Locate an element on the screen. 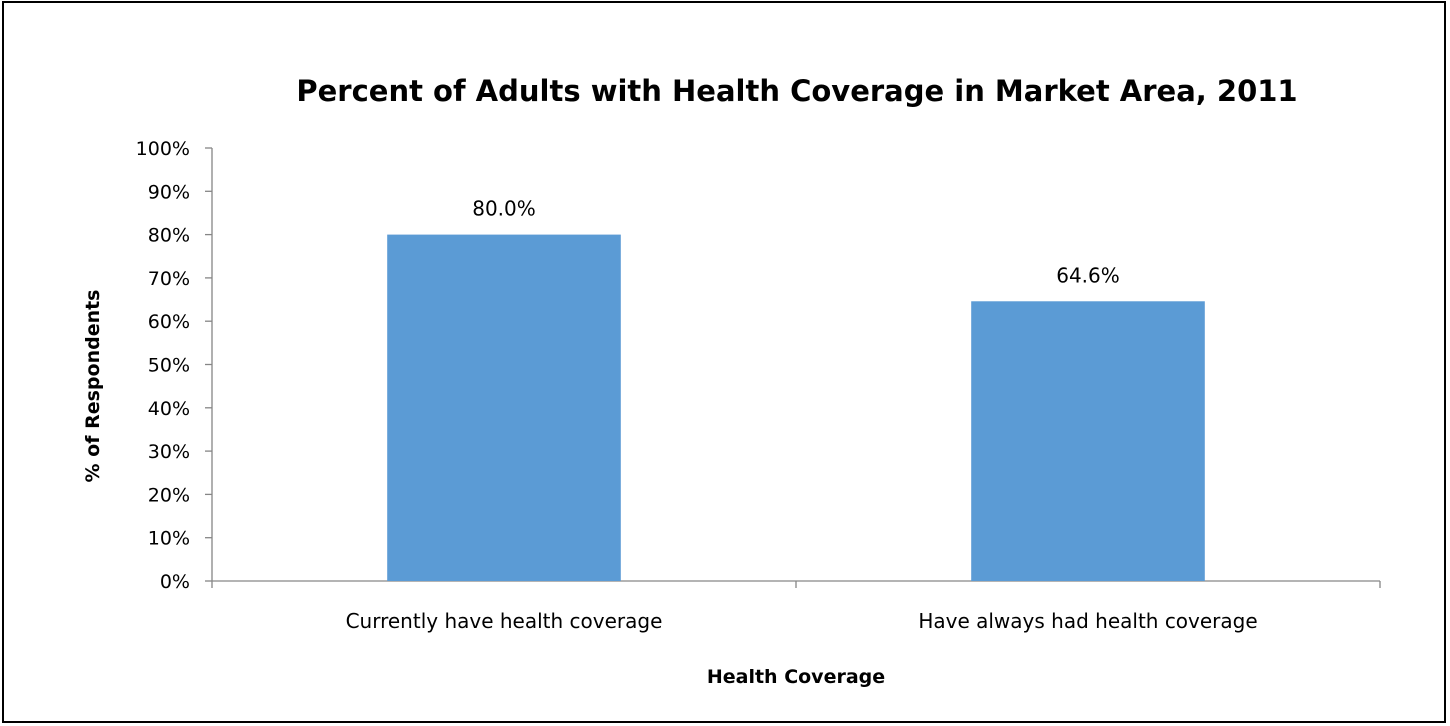  data-label: 80.0% is located at coordinates (504, 209).